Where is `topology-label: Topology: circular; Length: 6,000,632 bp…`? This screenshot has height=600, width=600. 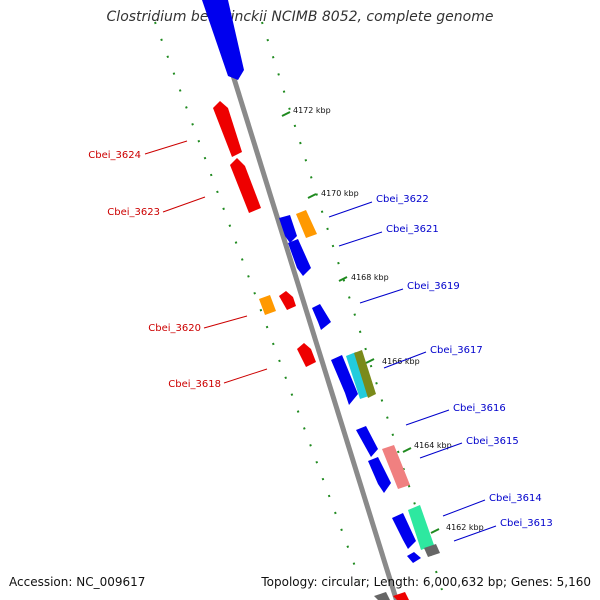 topology-label: Topology: circular; Length: 6,000,632 bp… is located at coordinates (426, 582).